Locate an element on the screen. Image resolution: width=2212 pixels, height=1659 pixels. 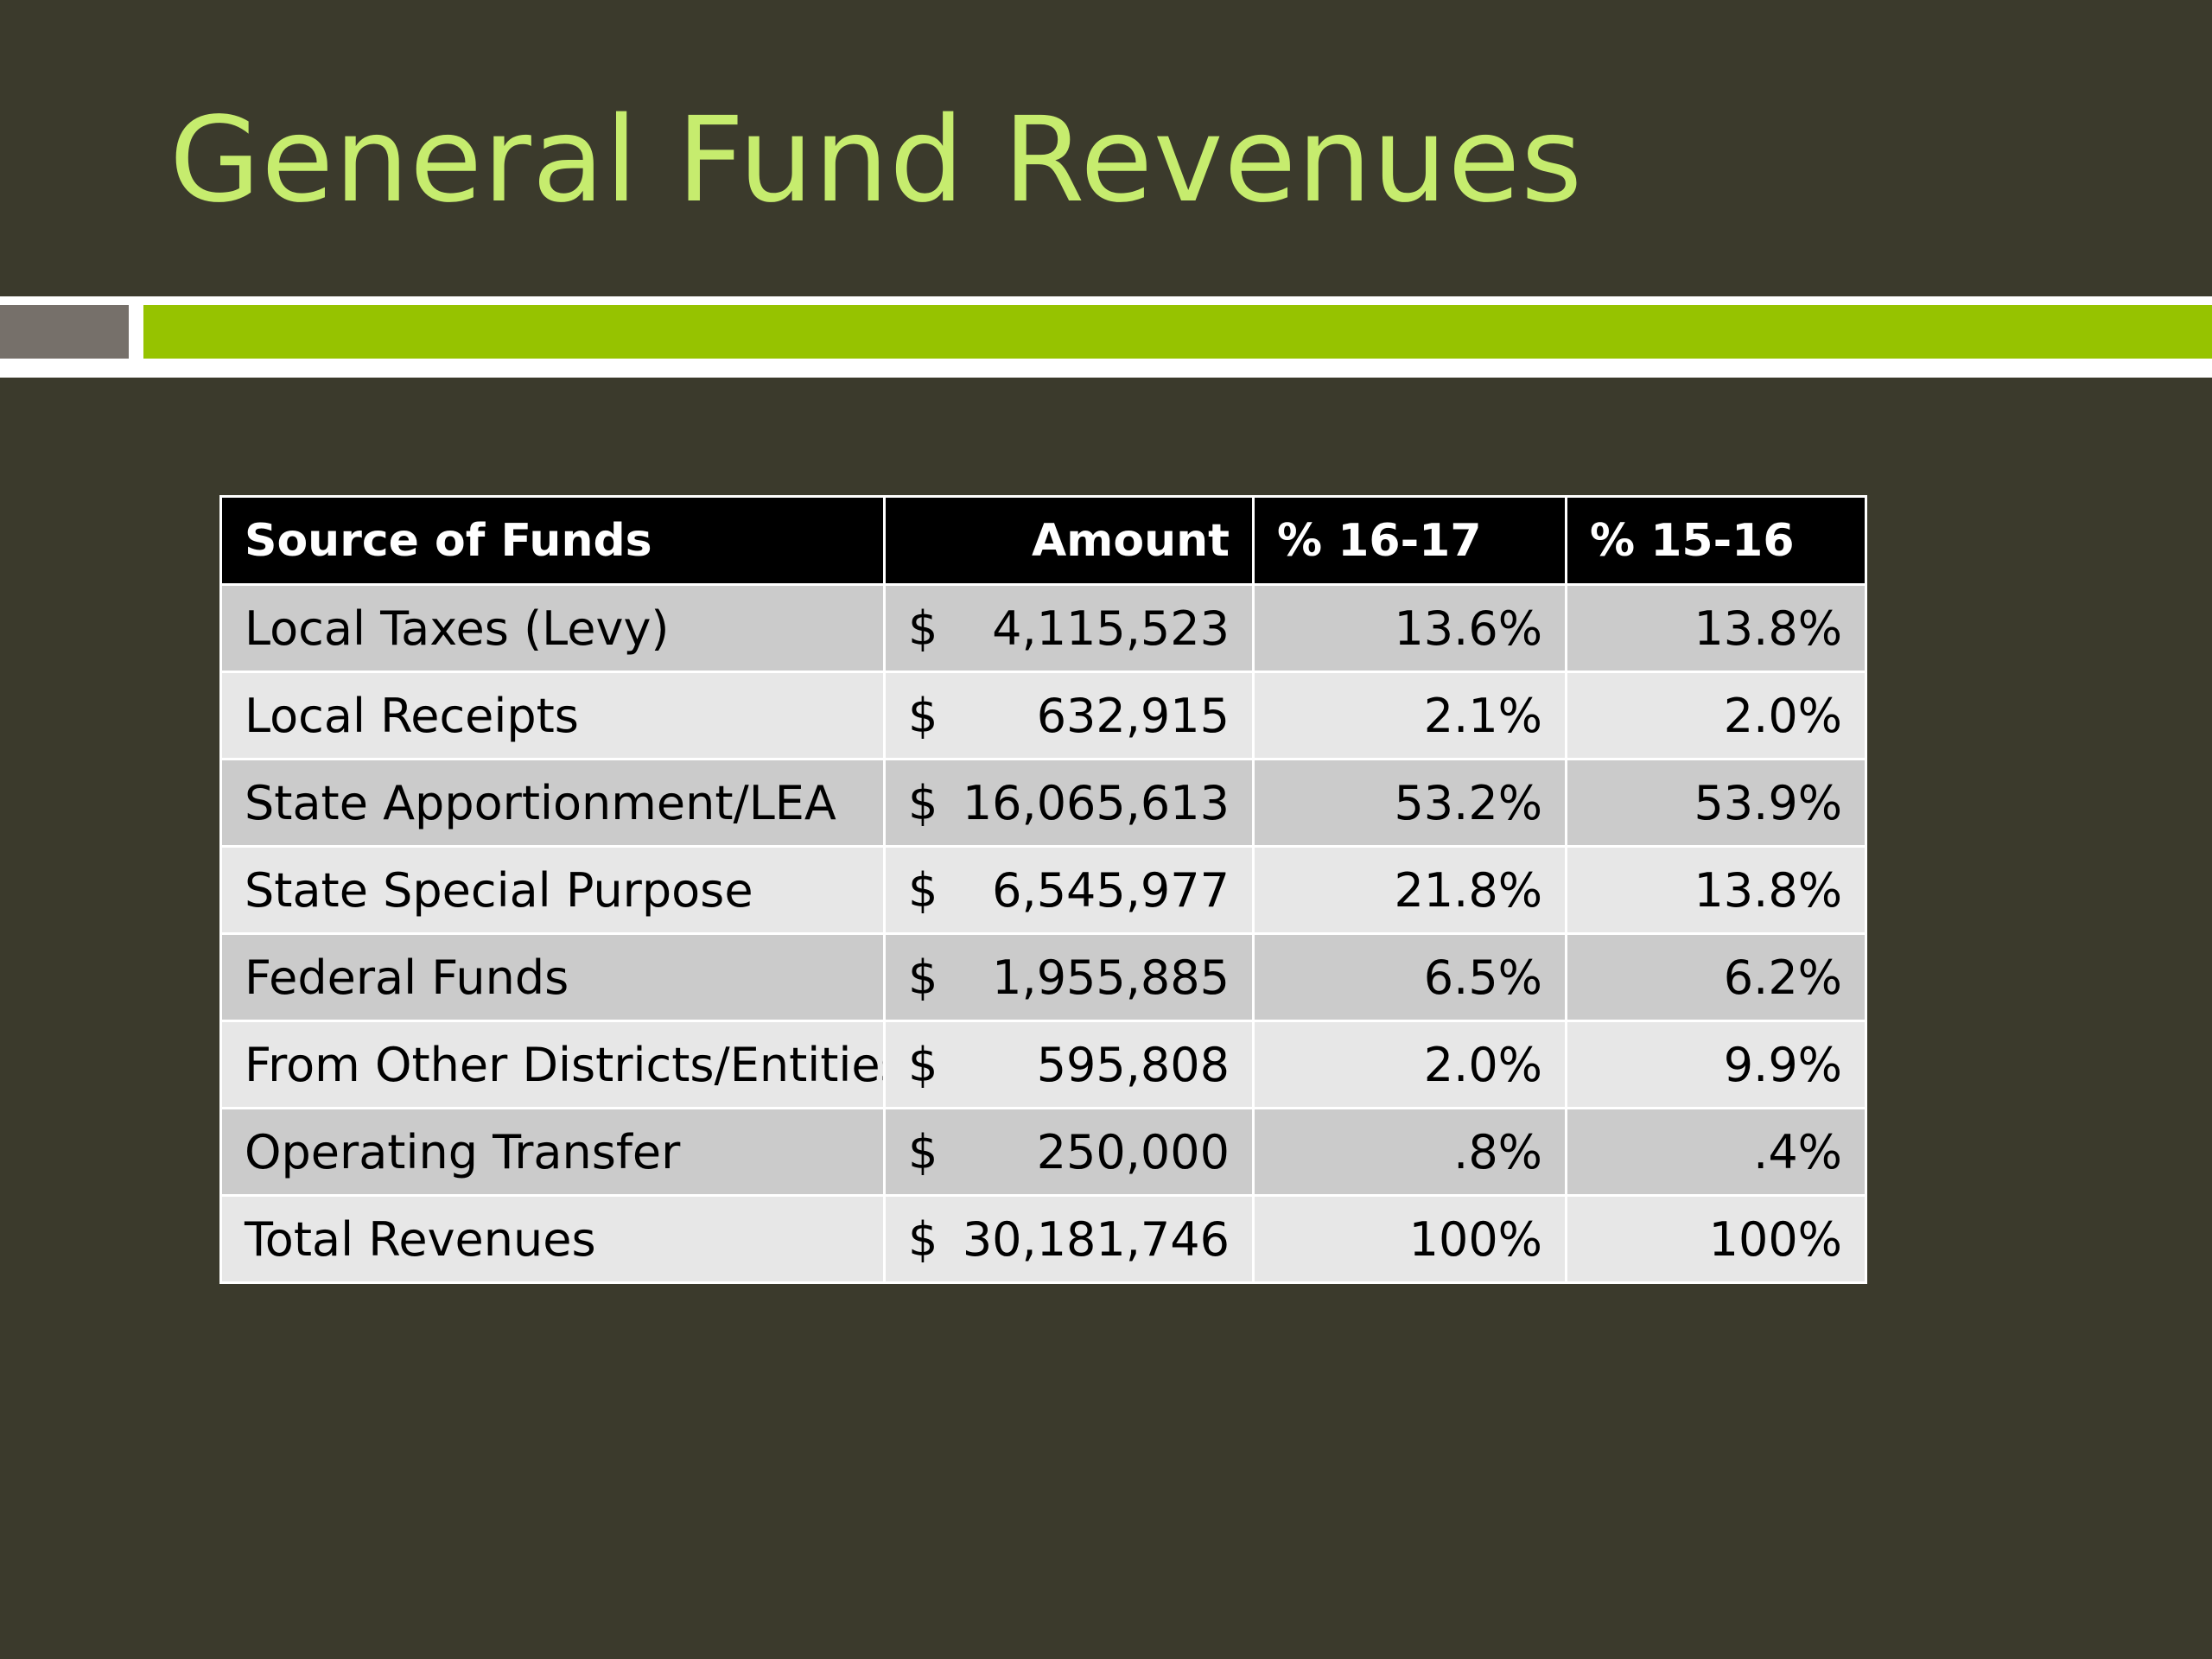
source-cell: Total Revenues is located at coordinates (552, 1239).